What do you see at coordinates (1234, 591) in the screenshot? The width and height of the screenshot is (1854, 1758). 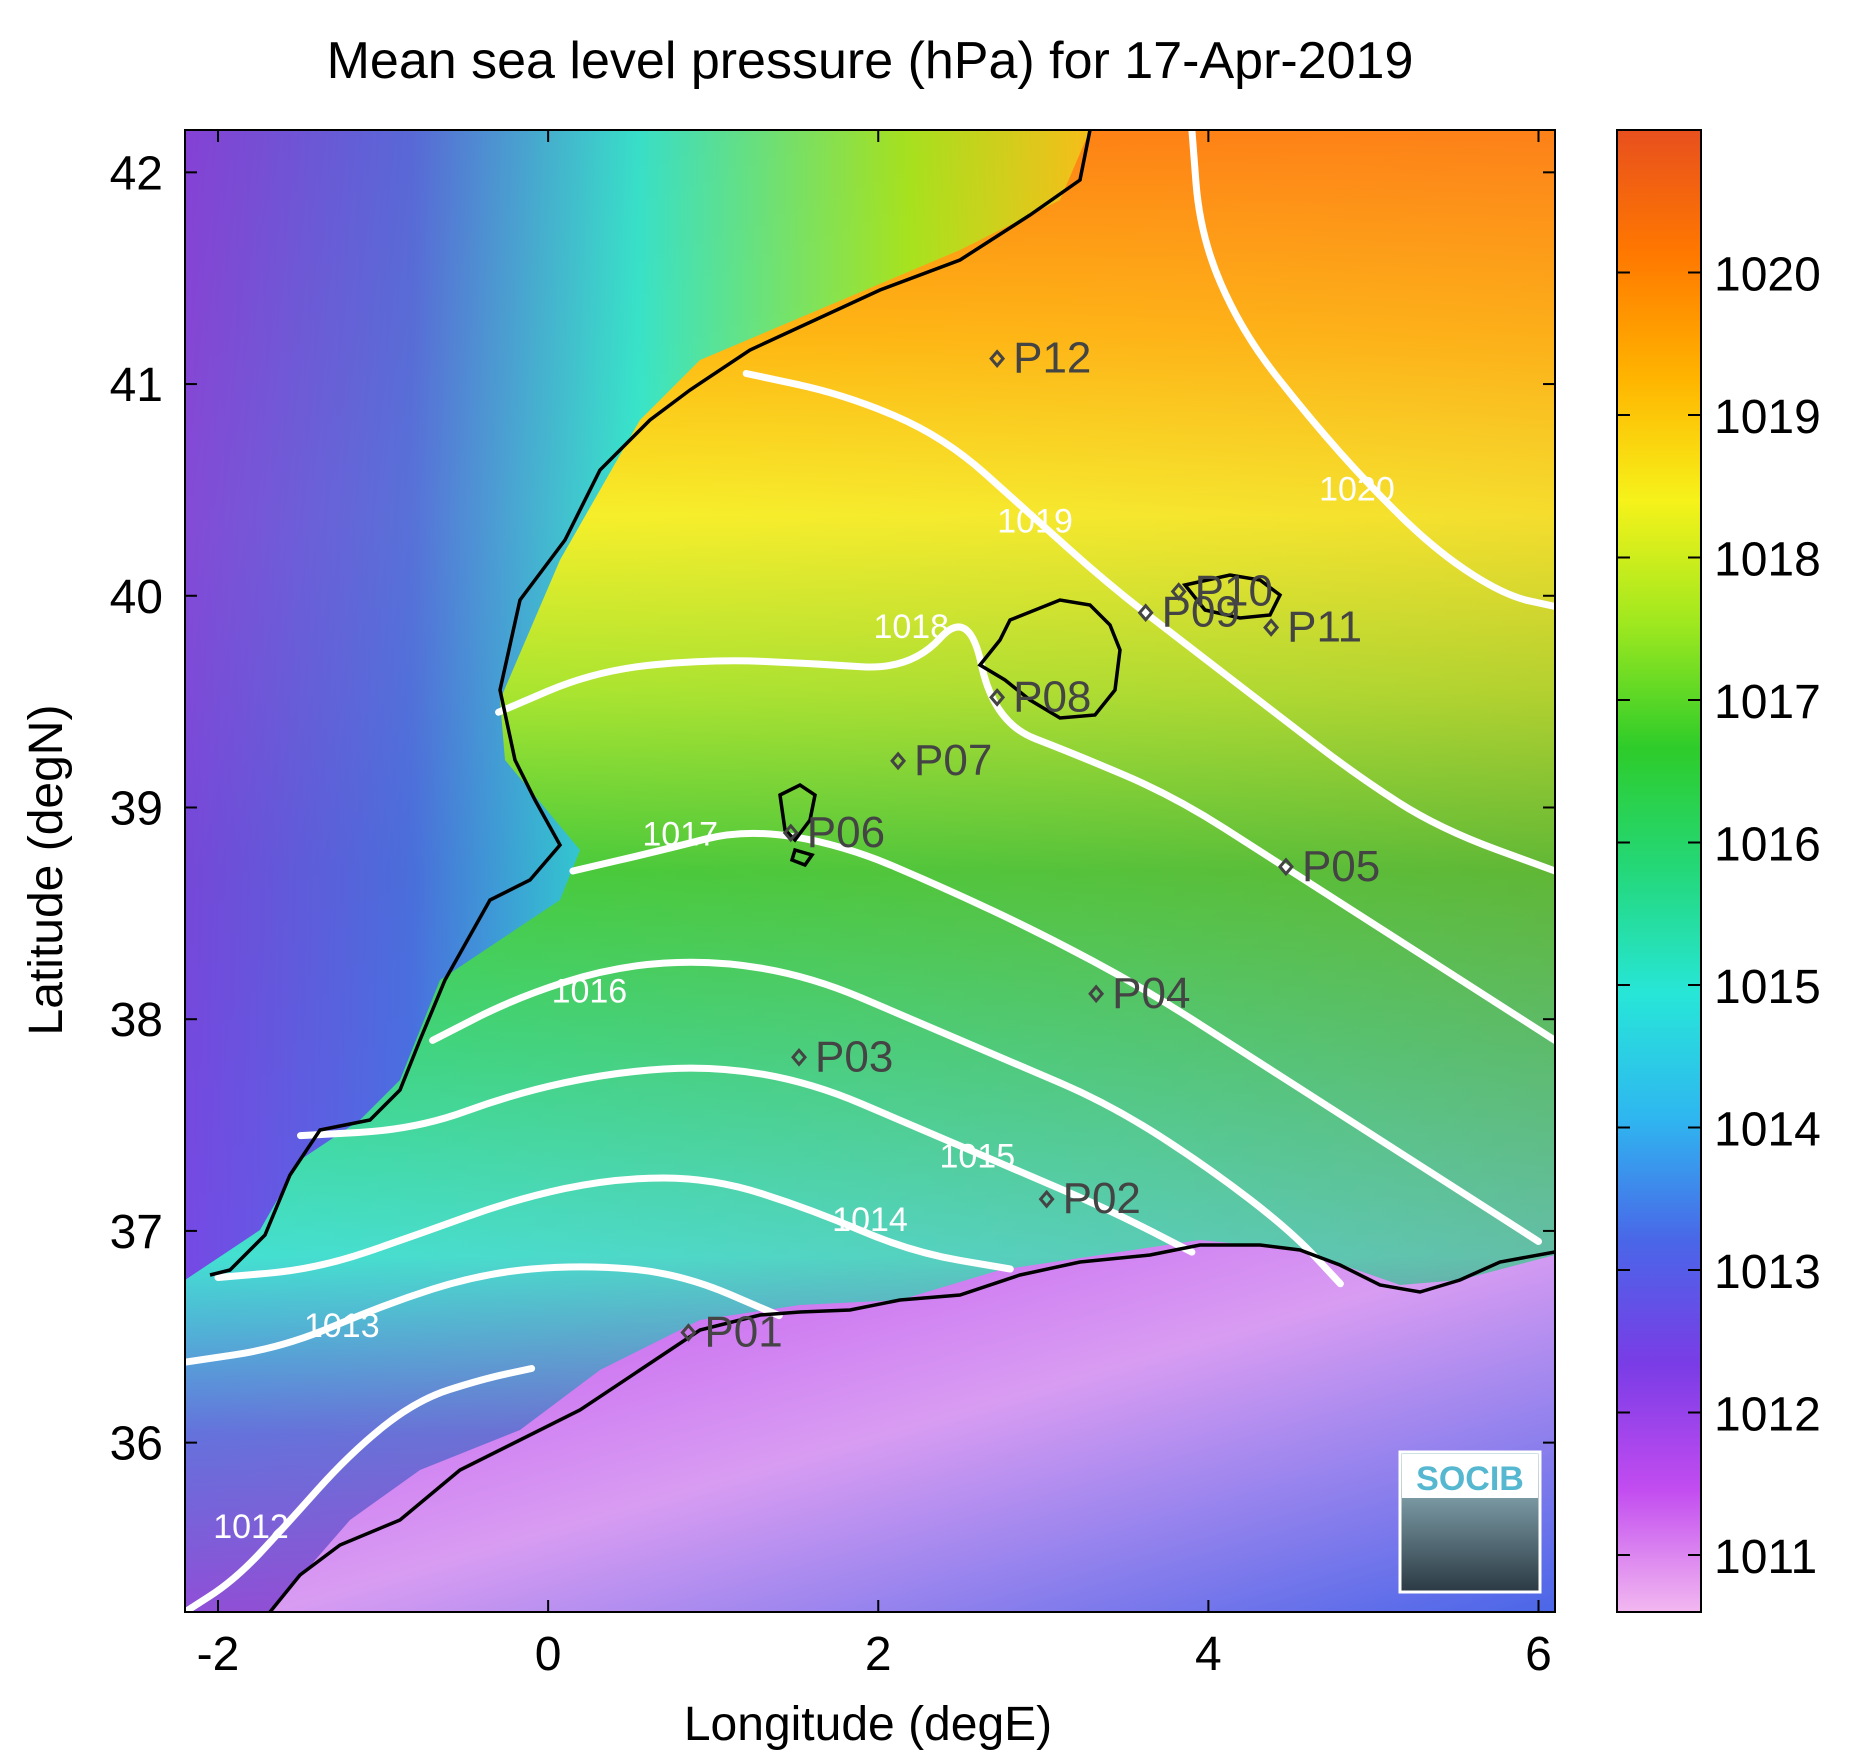 I see `station-label: P10` at bounding box center [1234, 591].